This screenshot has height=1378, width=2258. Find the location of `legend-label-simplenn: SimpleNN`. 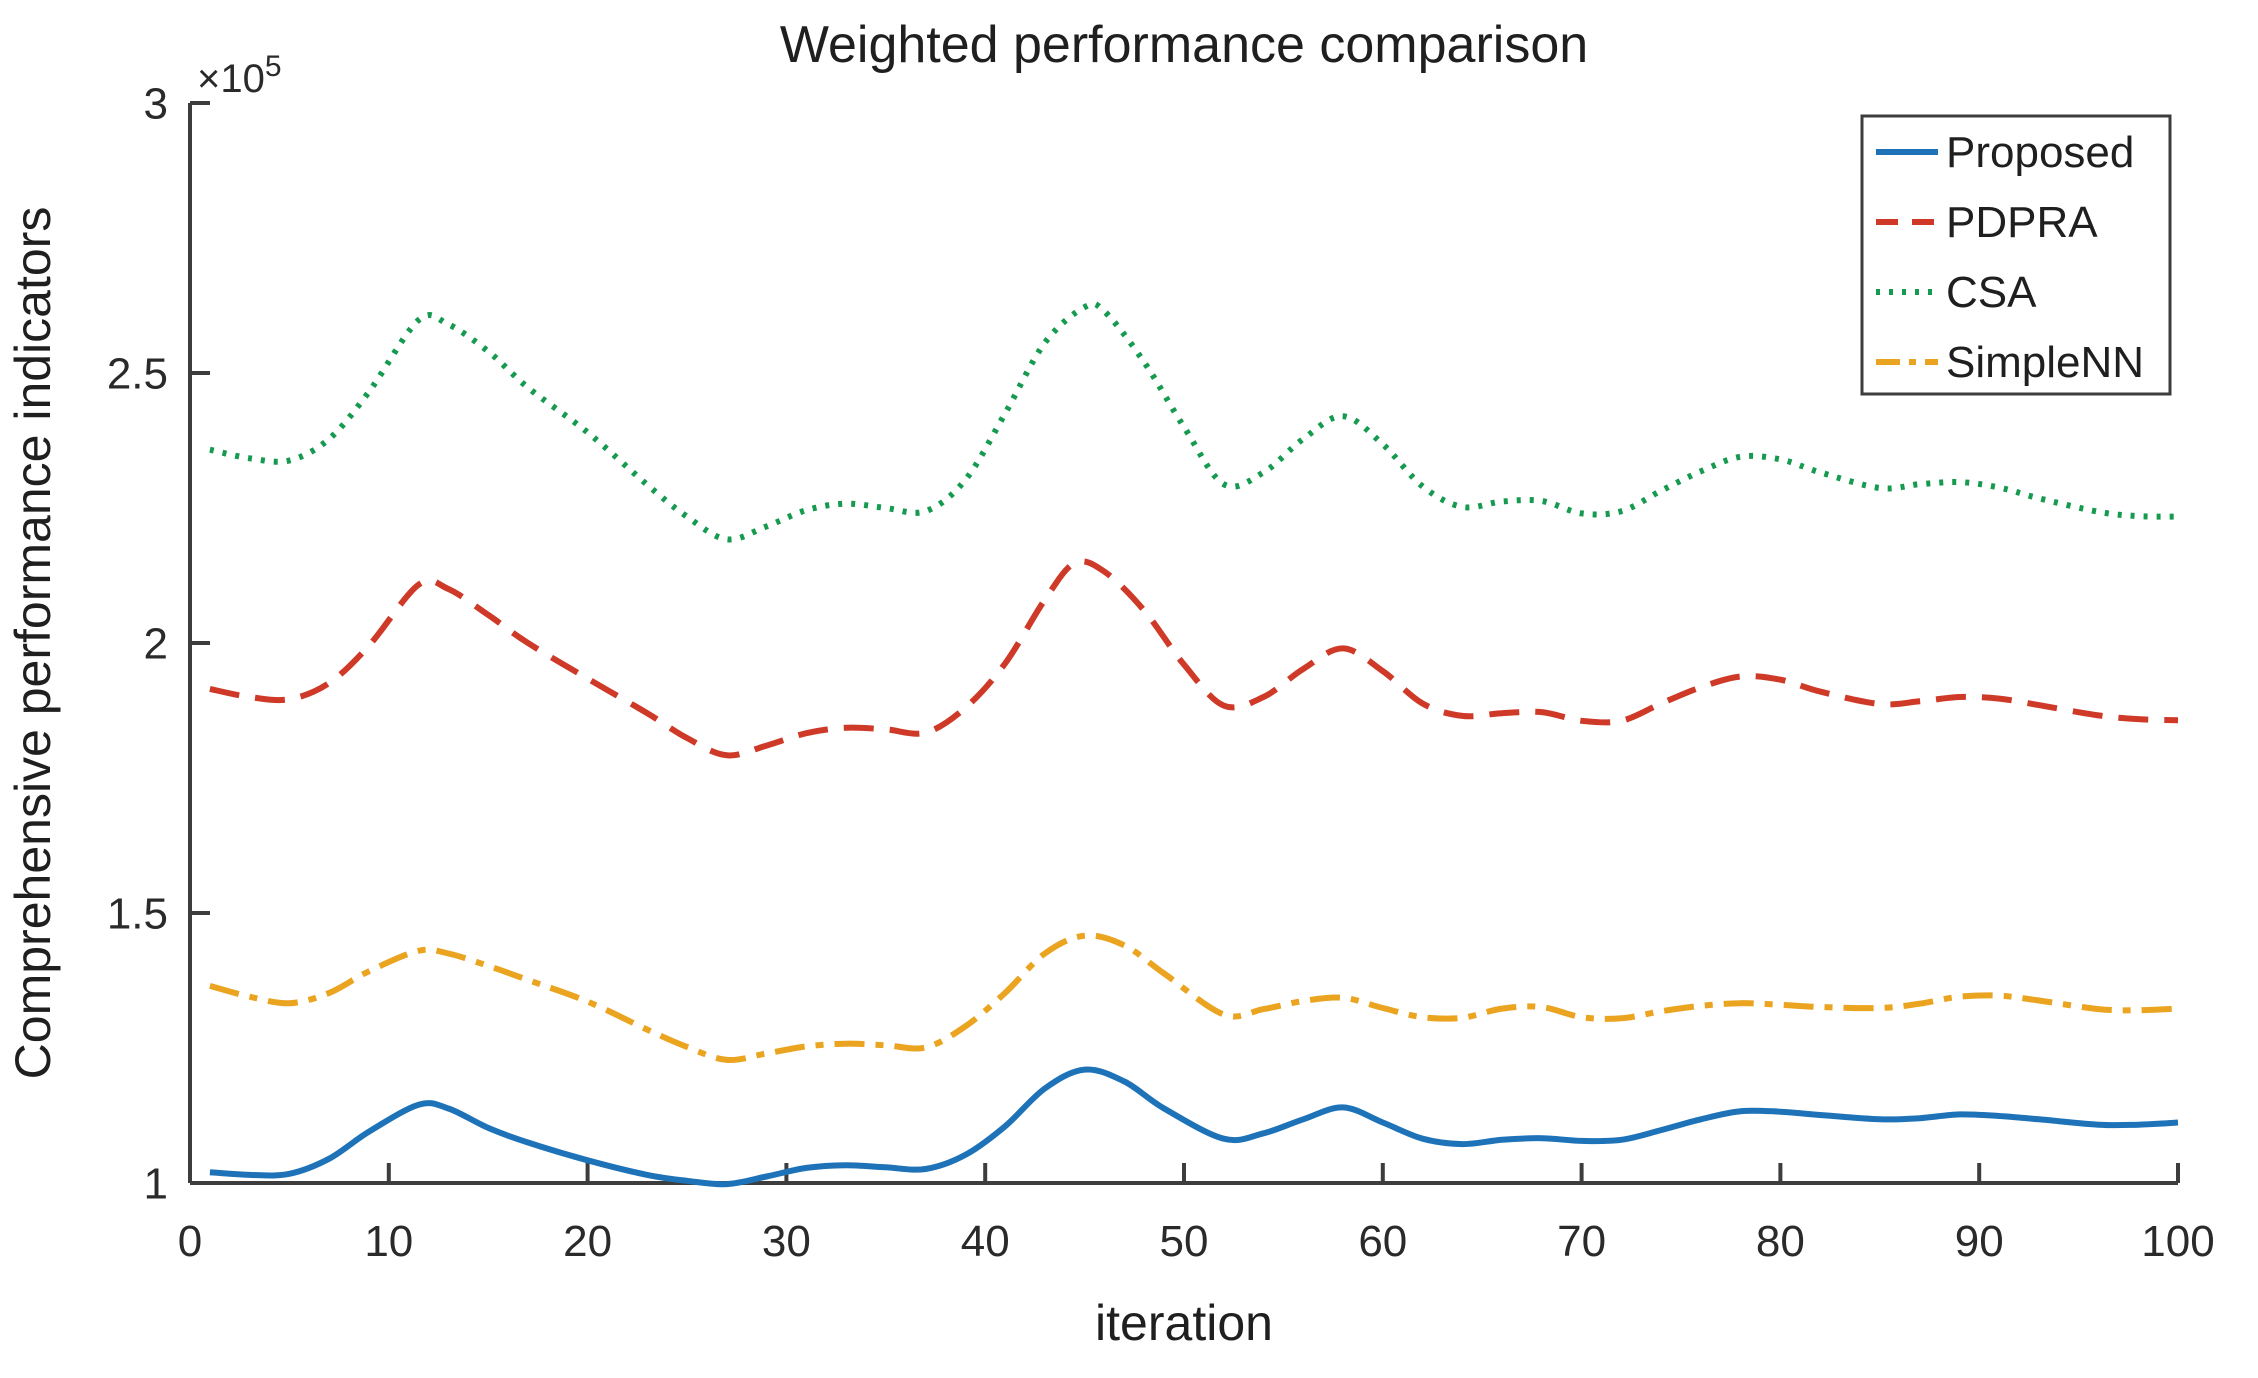

legend-label-simplenn: SimpleNN is located at coordinates (2045, 362).